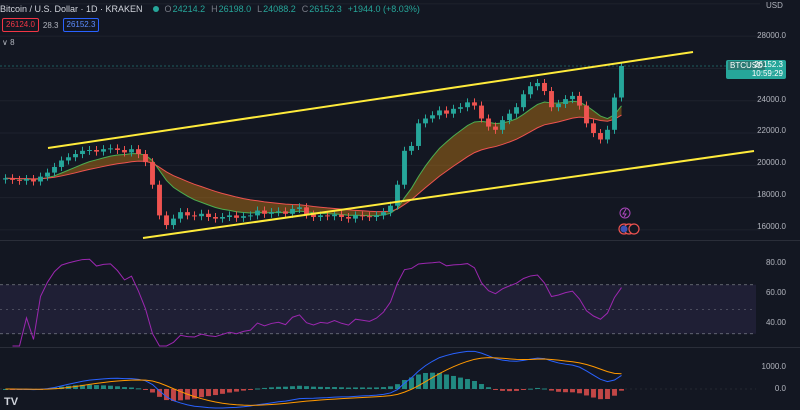 This screenshot has width=800, height=410. Describe the element at coordinates (383, 9) in the screenshot. I see `change-value: +1944.0 (+8.03%)` at that location.